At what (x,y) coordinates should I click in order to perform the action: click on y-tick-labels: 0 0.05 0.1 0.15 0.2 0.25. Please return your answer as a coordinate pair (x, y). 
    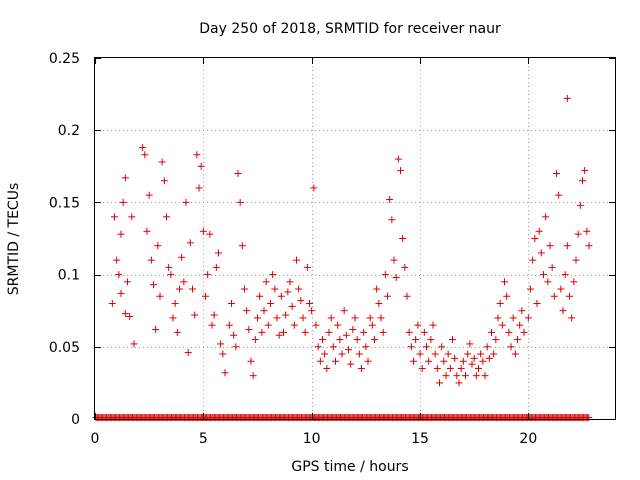
    Looking at the image, I should click on (64, 239).